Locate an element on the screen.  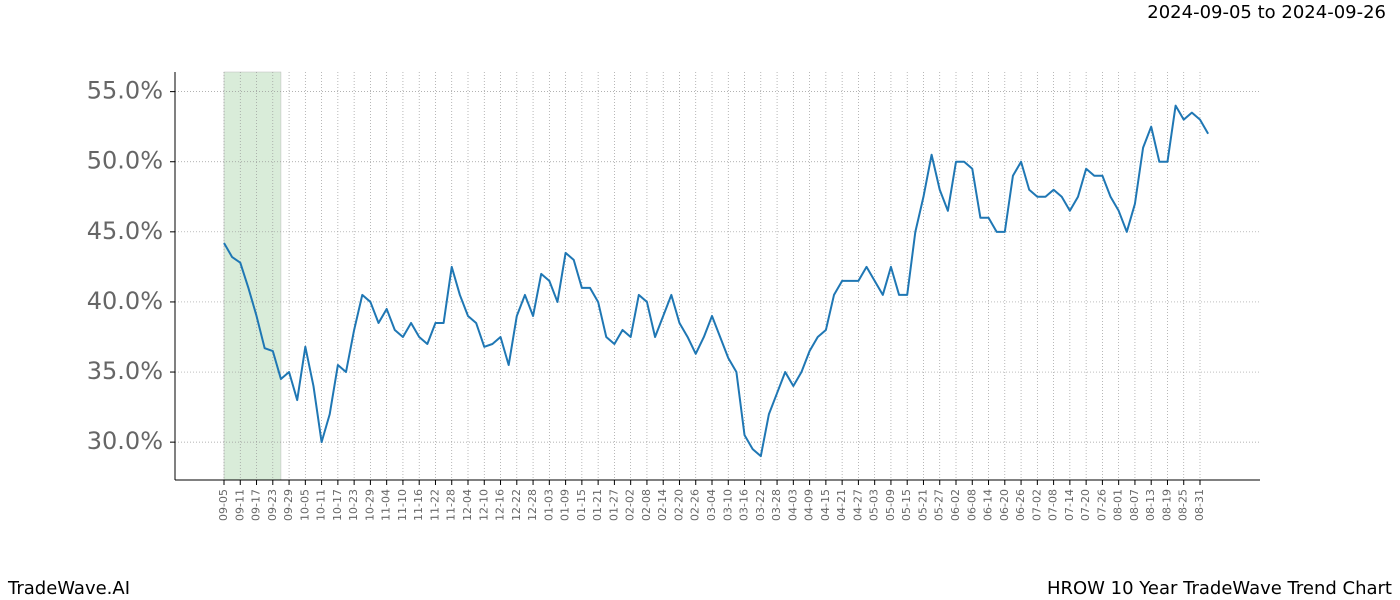
x-tick-label: 10-11 is located at coordinates (321, 505).